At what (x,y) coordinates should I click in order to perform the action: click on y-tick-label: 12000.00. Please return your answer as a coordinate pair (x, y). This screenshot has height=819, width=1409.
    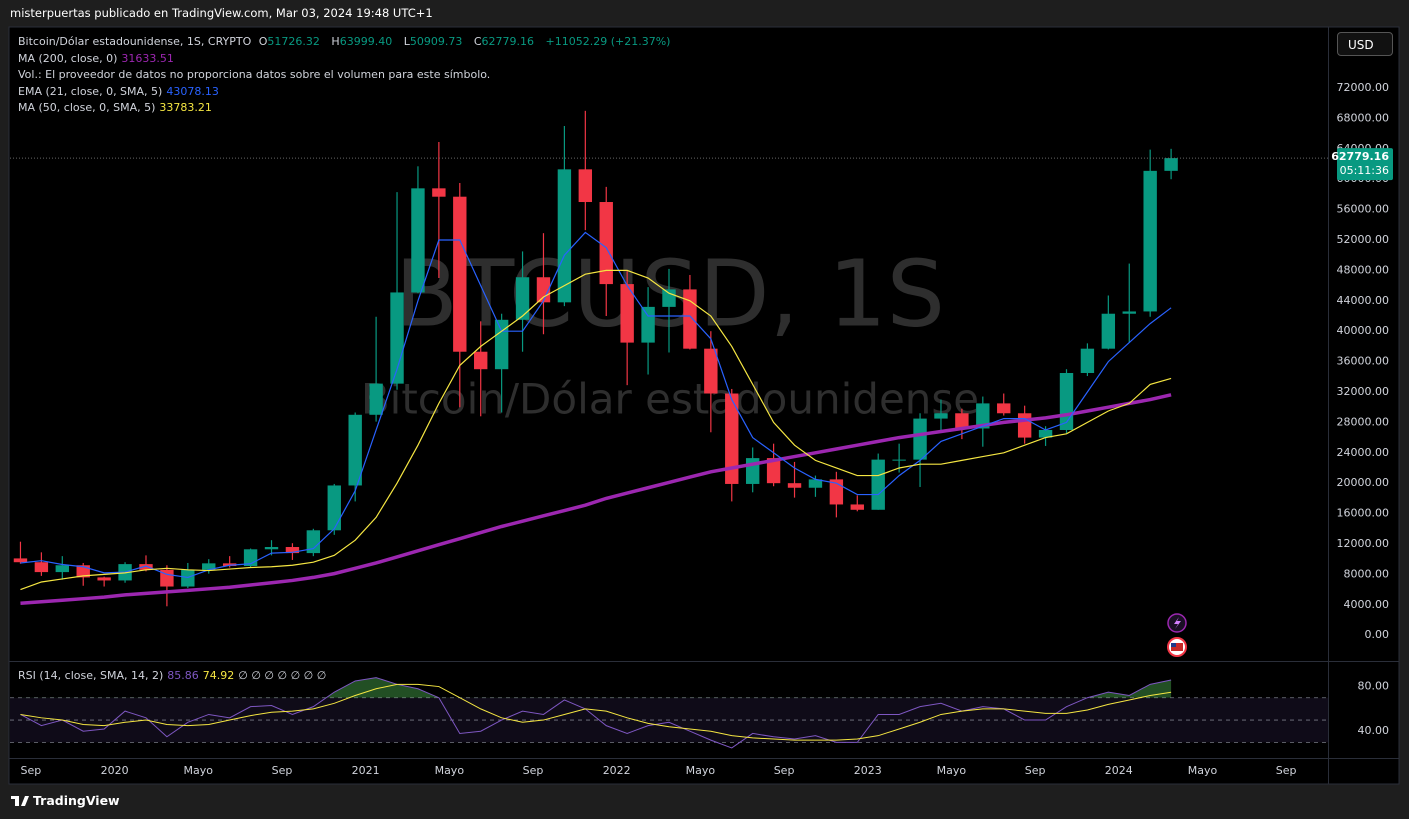
    Looking at the image, I should click on (1363, 543).